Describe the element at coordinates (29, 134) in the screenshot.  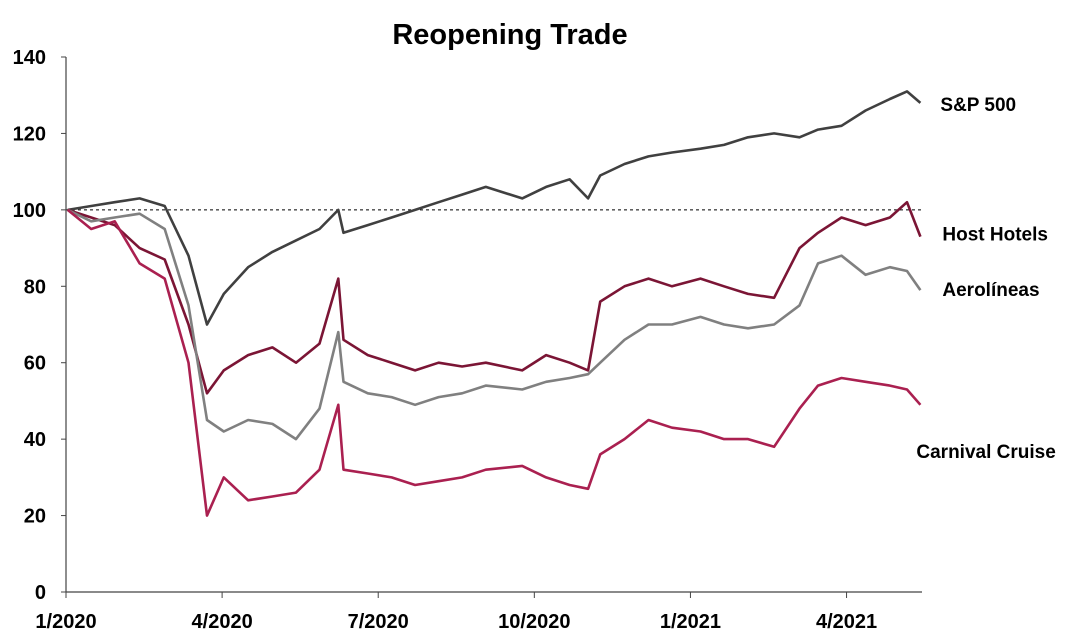
I see `y-tick-label: 120` at that location.